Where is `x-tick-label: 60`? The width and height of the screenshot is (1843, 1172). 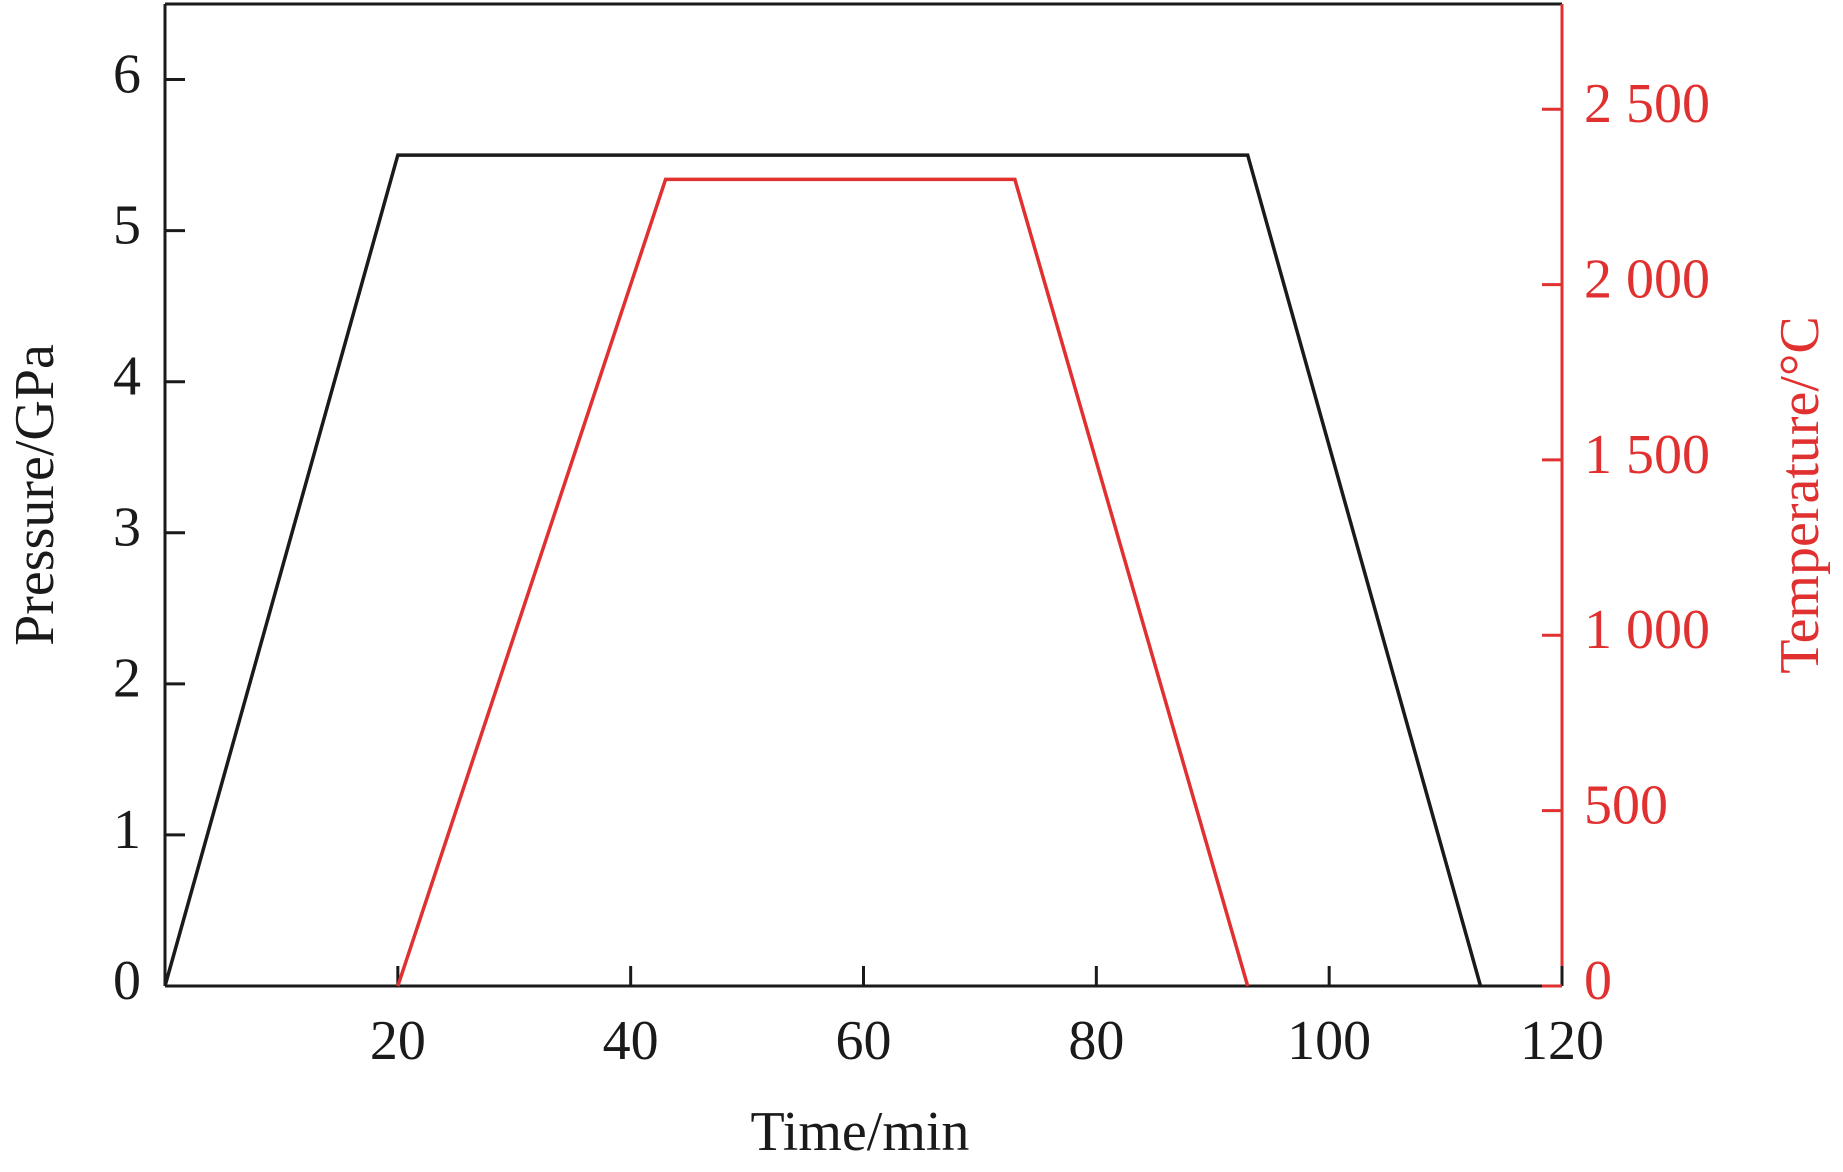 x-tick-label: 60 is located at coordinates (864, 1041).